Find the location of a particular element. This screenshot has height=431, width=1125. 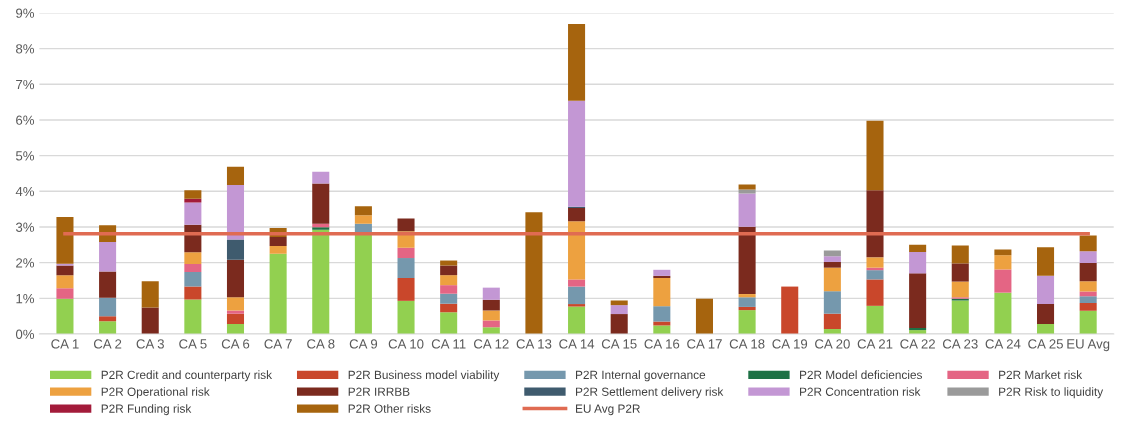

x-tick-label: CA 15 is located at coordinates (619, 344).